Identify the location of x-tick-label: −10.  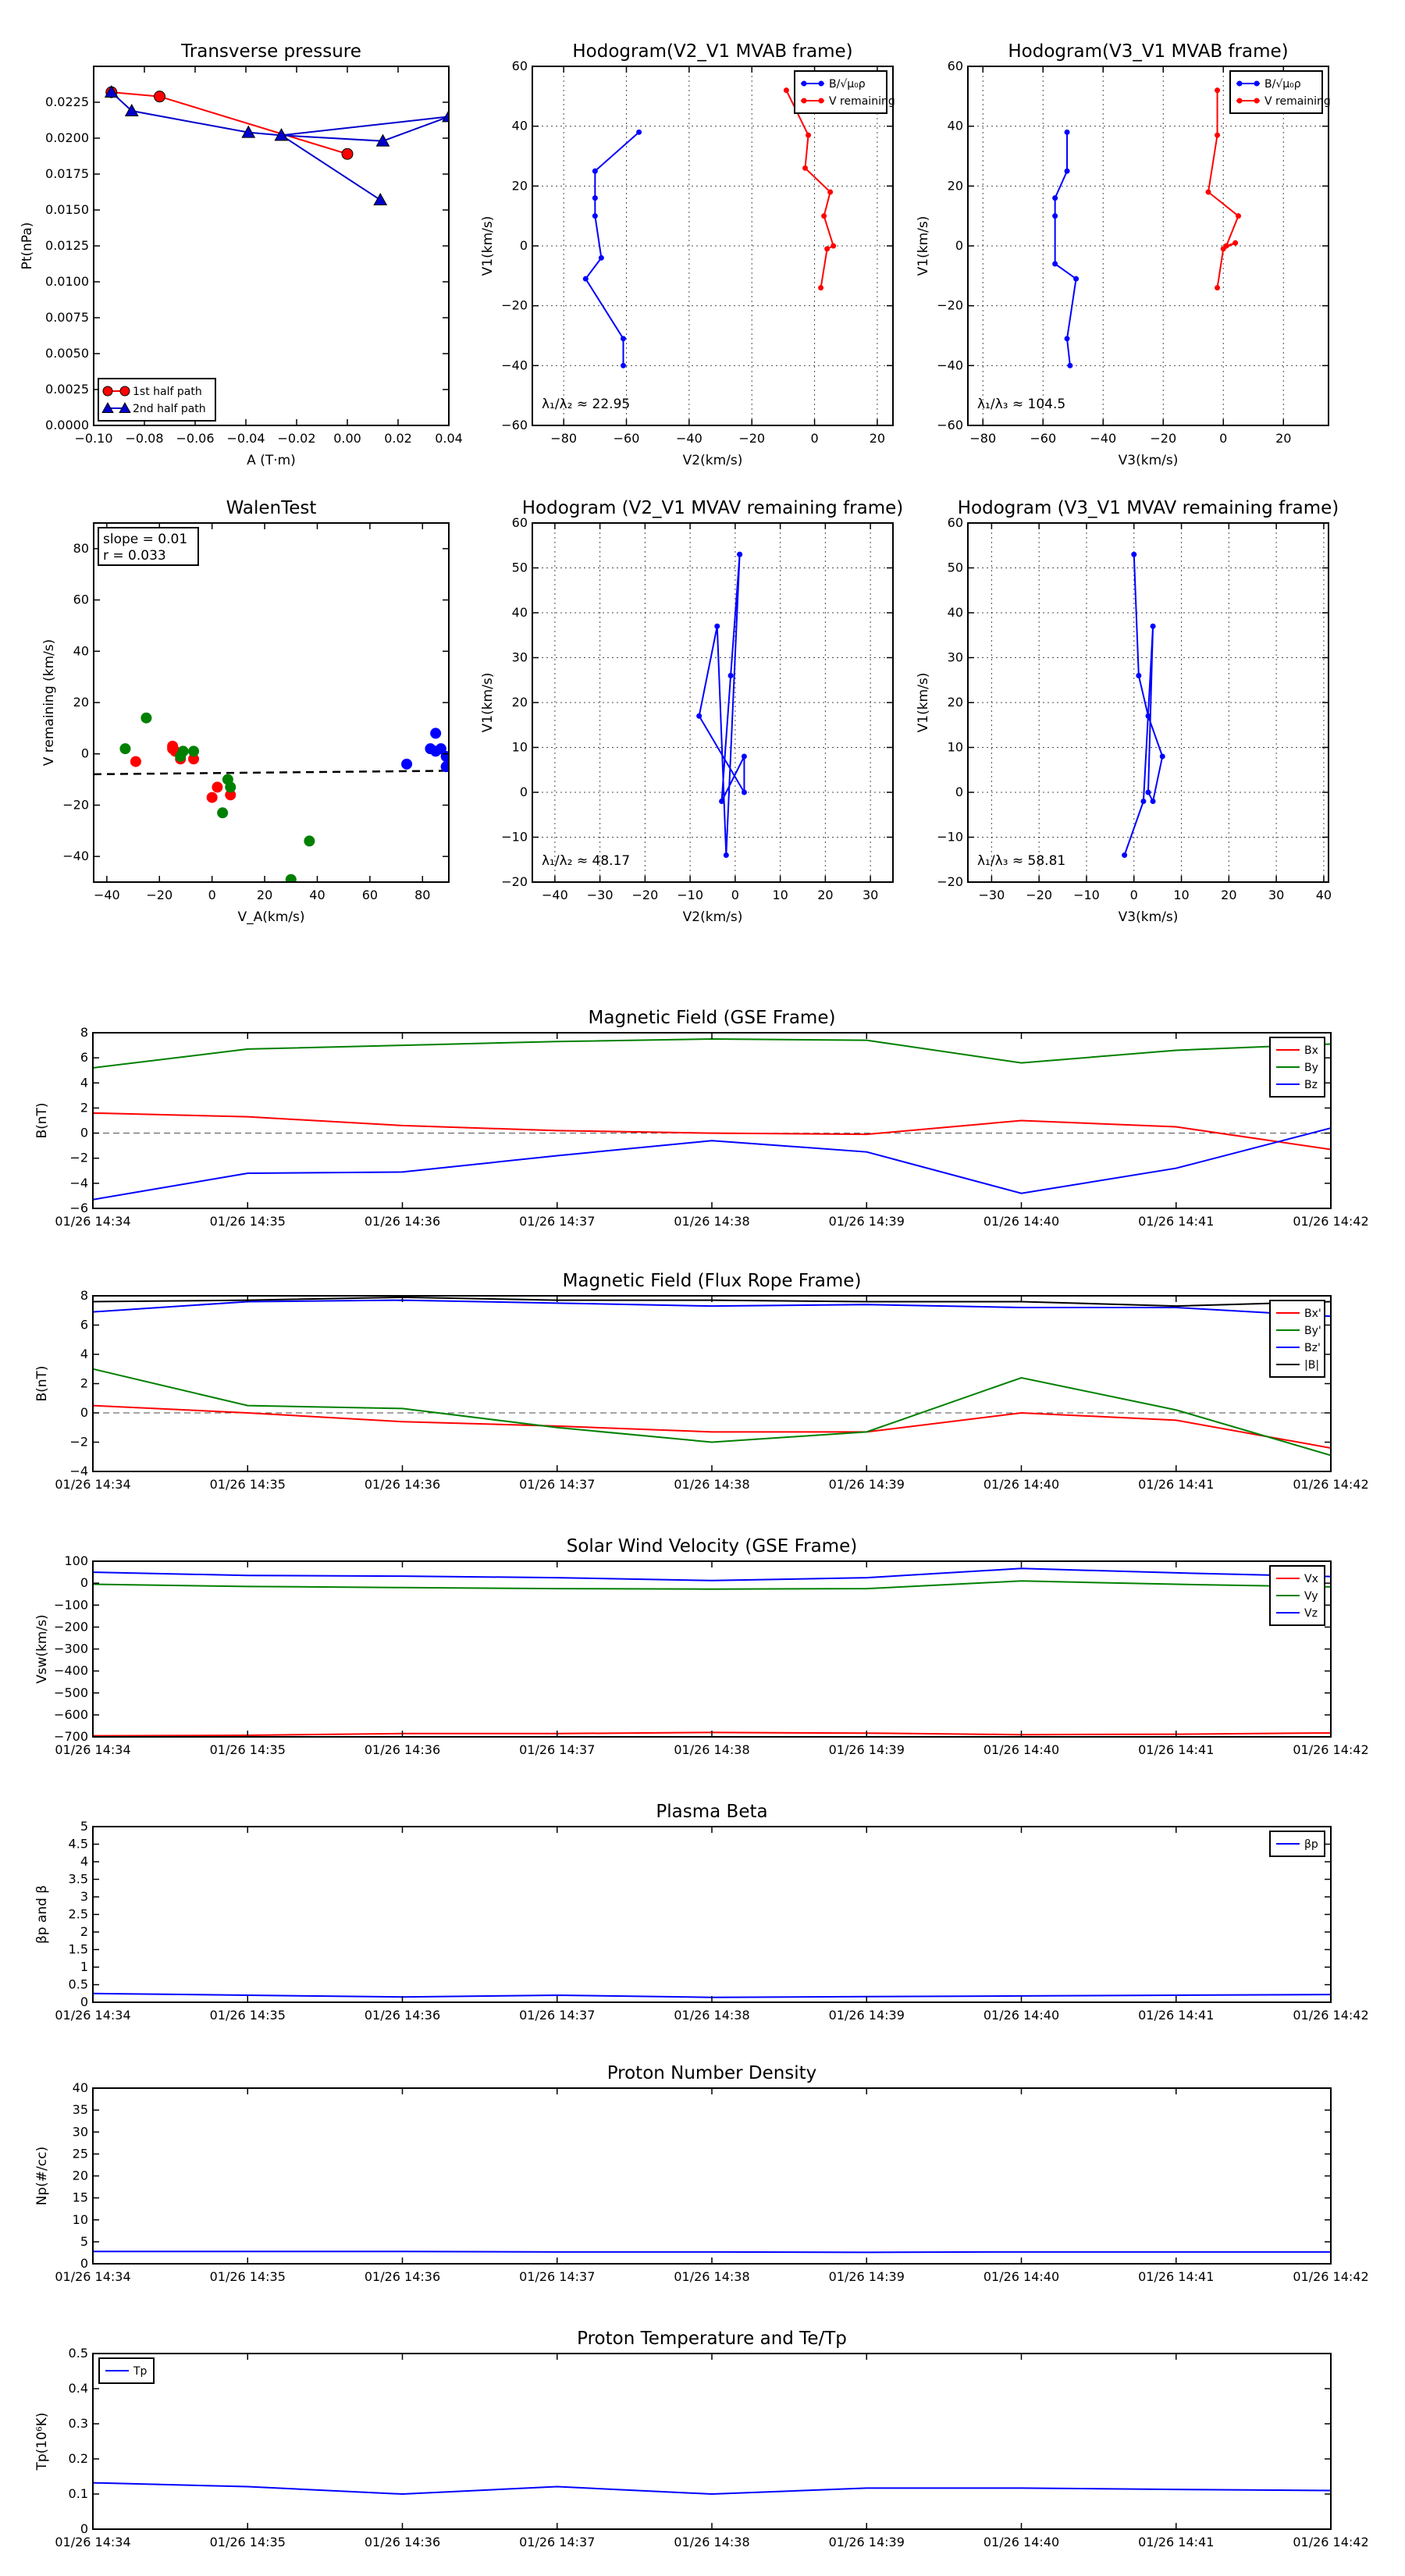
(1086, 895).